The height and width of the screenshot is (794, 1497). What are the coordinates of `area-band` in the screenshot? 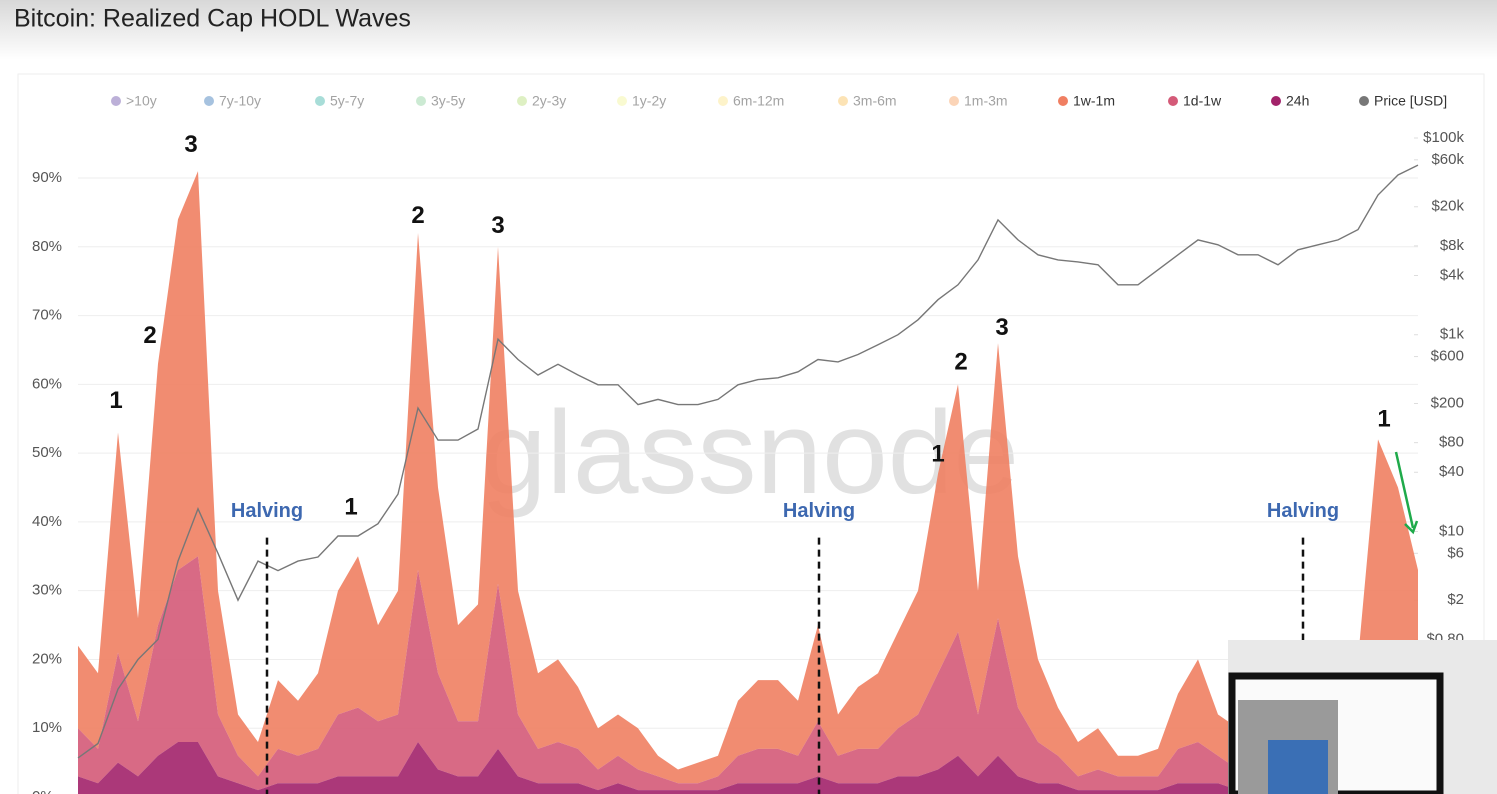 It's located at (748, 768).